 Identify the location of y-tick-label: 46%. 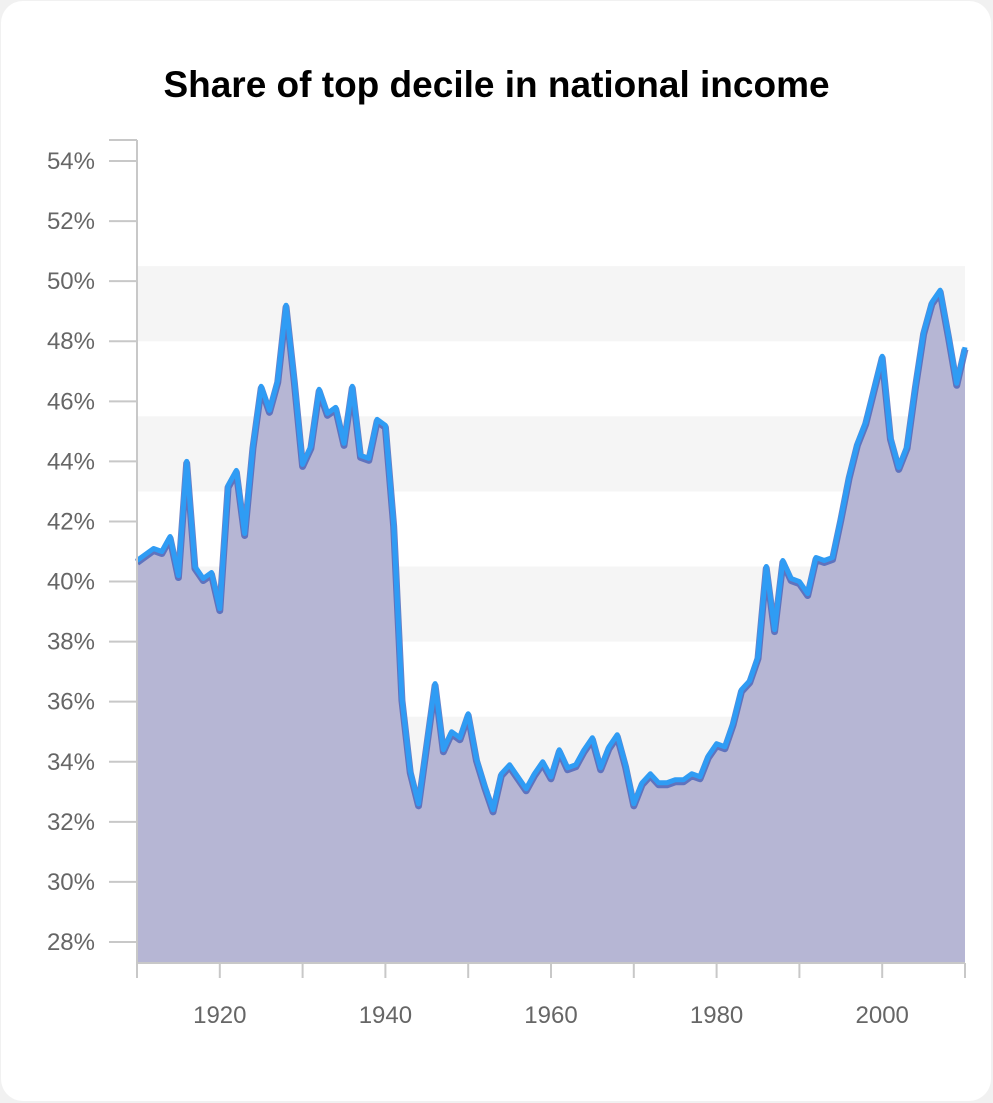
(71, 401).